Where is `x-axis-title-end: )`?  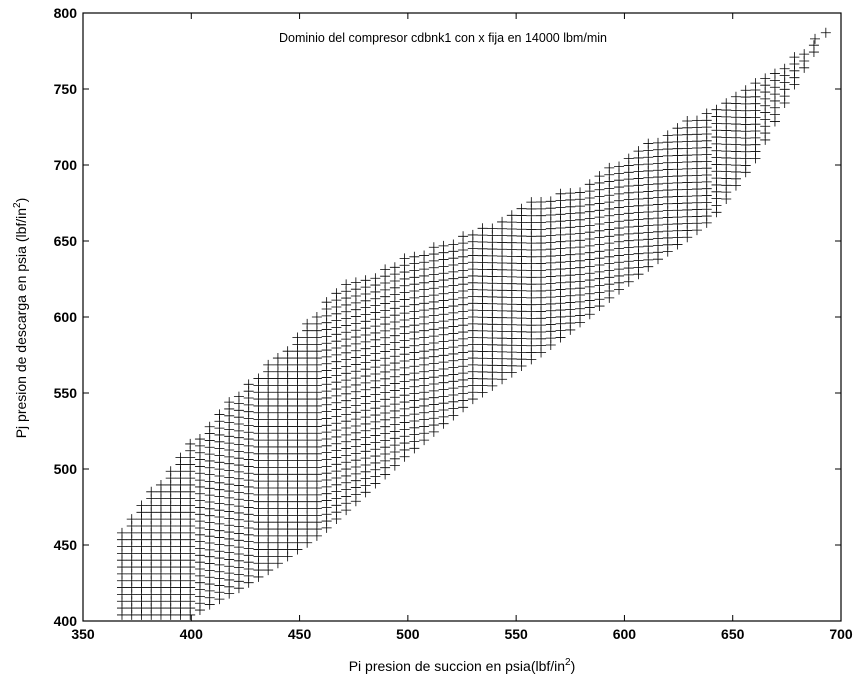
x-axis-title-end: ) is located at coordinates (573, 666).